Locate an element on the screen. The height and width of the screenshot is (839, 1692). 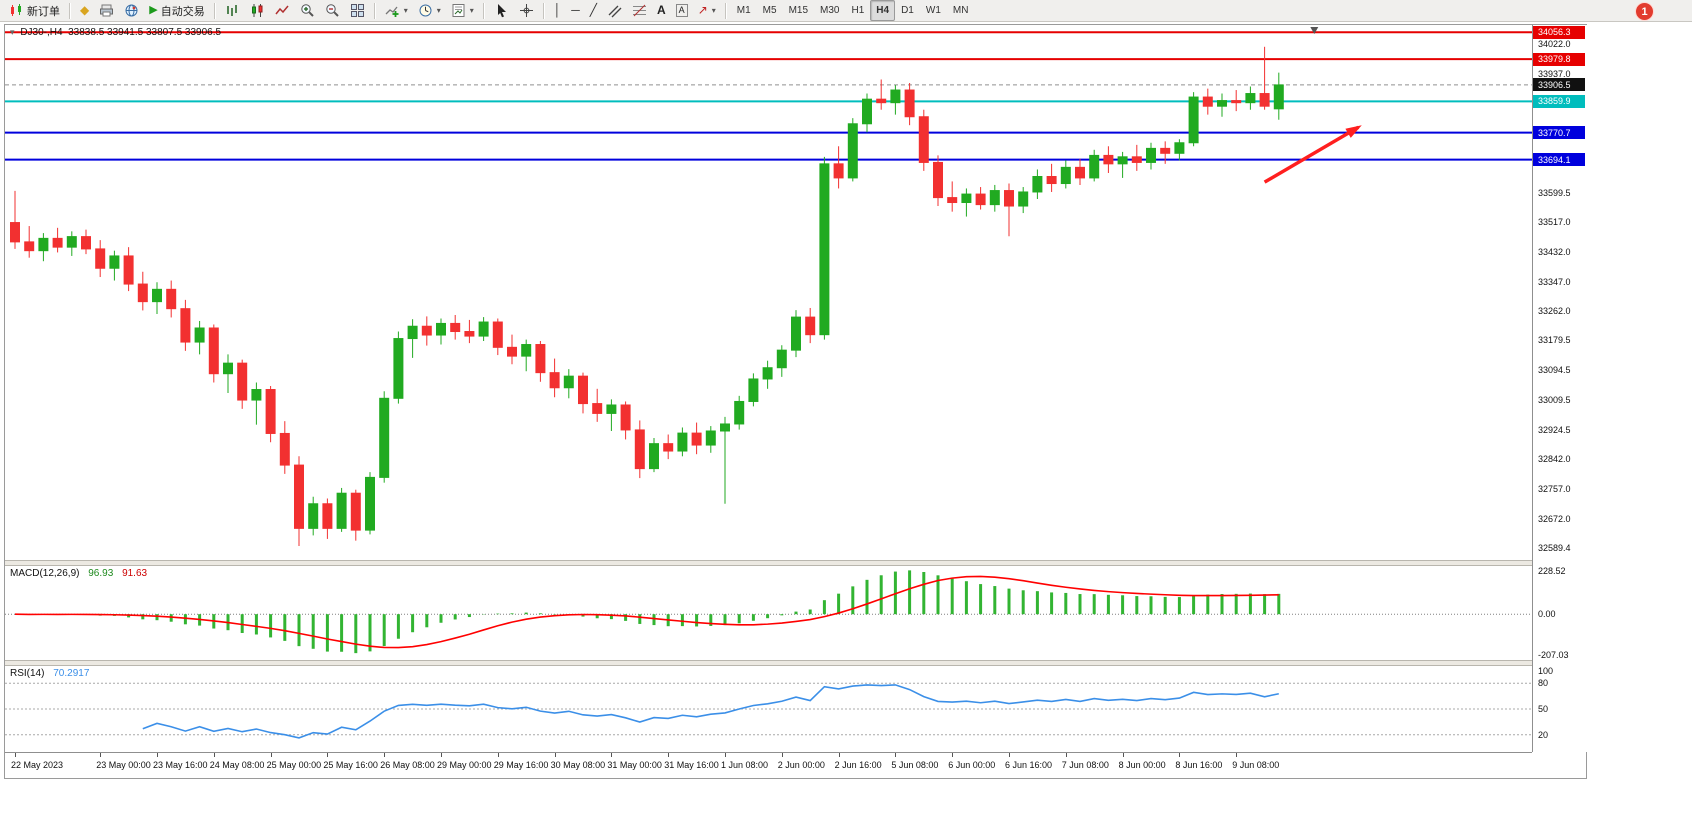
candlestick-chart-button is located at coordinates (257, 10).